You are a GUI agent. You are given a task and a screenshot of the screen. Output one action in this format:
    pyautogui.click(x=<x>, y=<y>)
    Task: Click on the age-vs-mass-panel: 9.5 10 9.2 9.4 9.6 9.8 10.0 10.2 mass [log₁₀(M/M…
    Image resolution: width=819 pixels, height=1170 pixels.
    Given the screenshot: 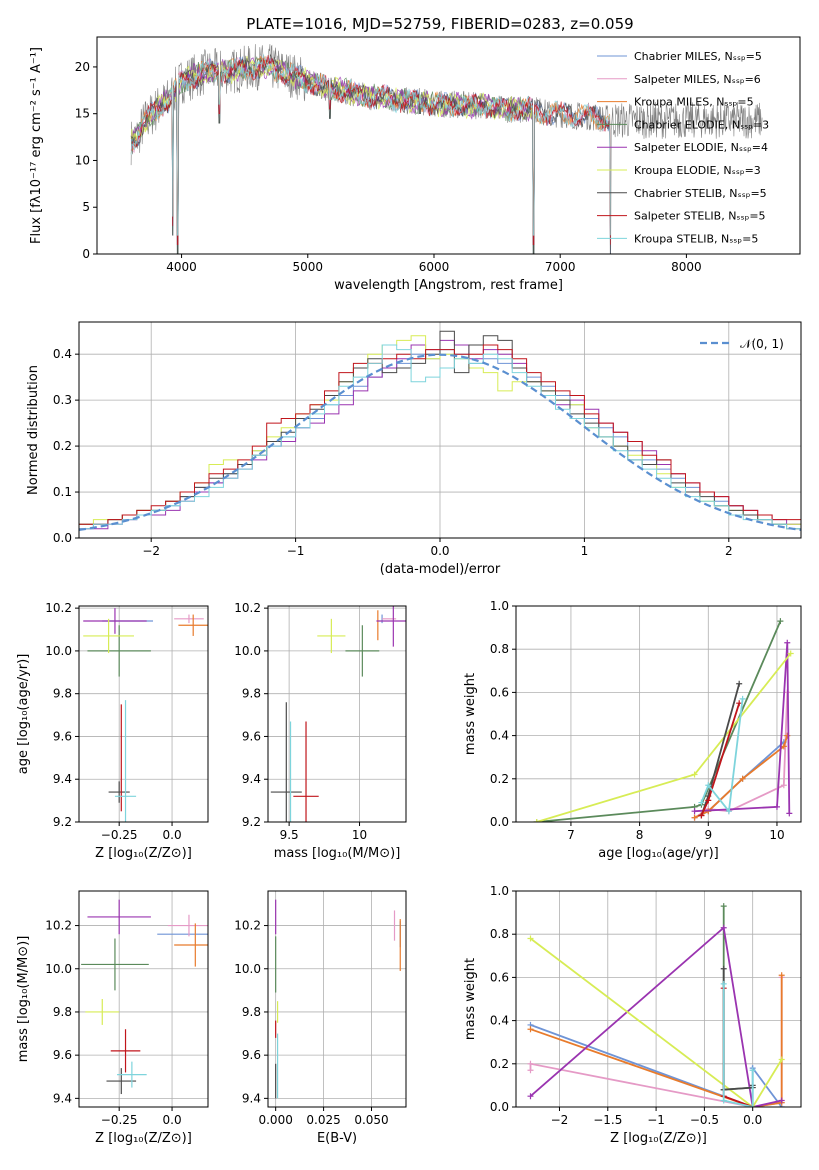 What is the action you would take?
    pyautogui.click(x=320, y=731)
    